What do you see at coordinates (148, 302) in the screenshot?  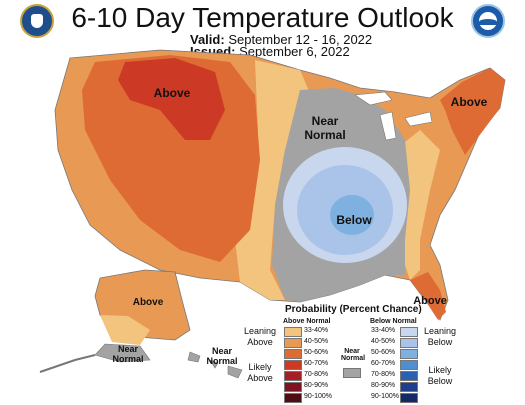 I see `label-above-alaska: Above` at bounding box center [148, 302].